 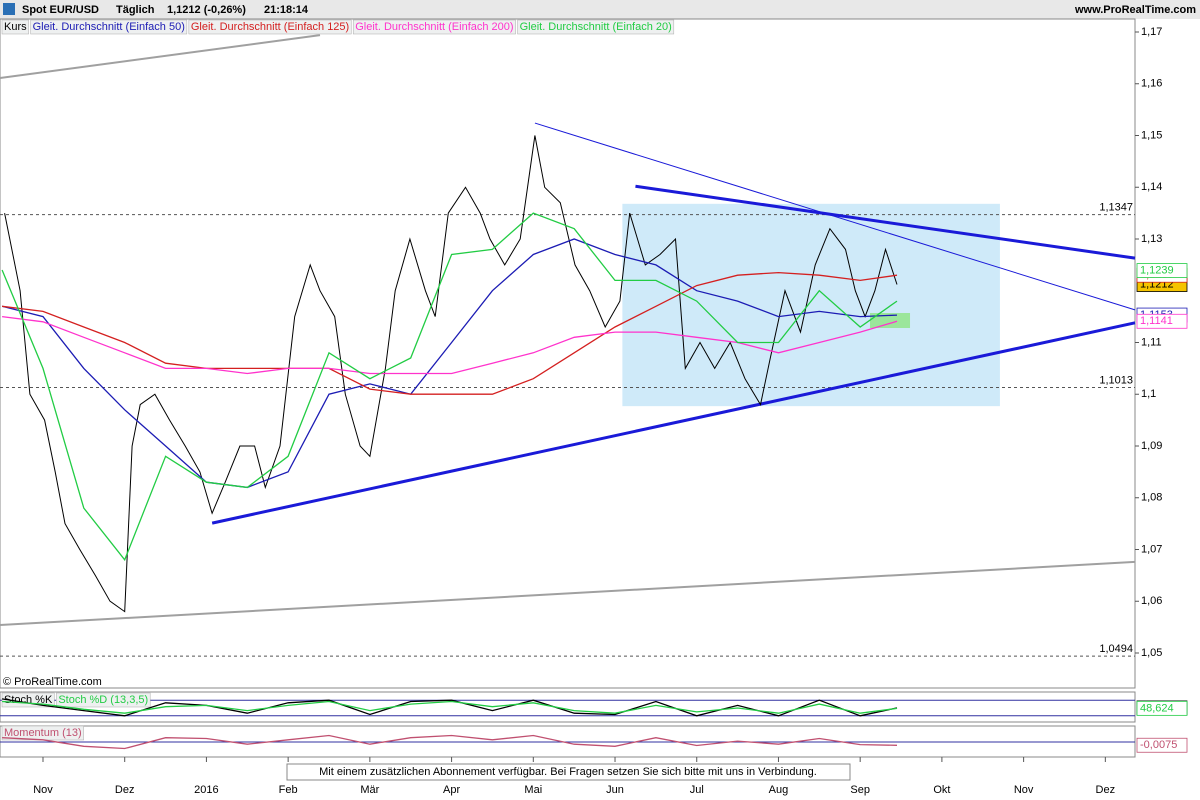 I want to click on y-tick-label: 1,15, so click(x=1151, y=135).